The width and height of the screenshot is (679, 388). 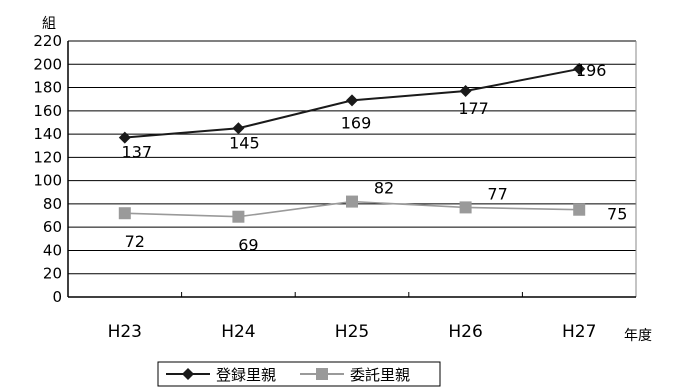 What do you see at coordinates (473, 108) in the screenshot?
I see `data-label: 177` at bounding box center [473, 108].